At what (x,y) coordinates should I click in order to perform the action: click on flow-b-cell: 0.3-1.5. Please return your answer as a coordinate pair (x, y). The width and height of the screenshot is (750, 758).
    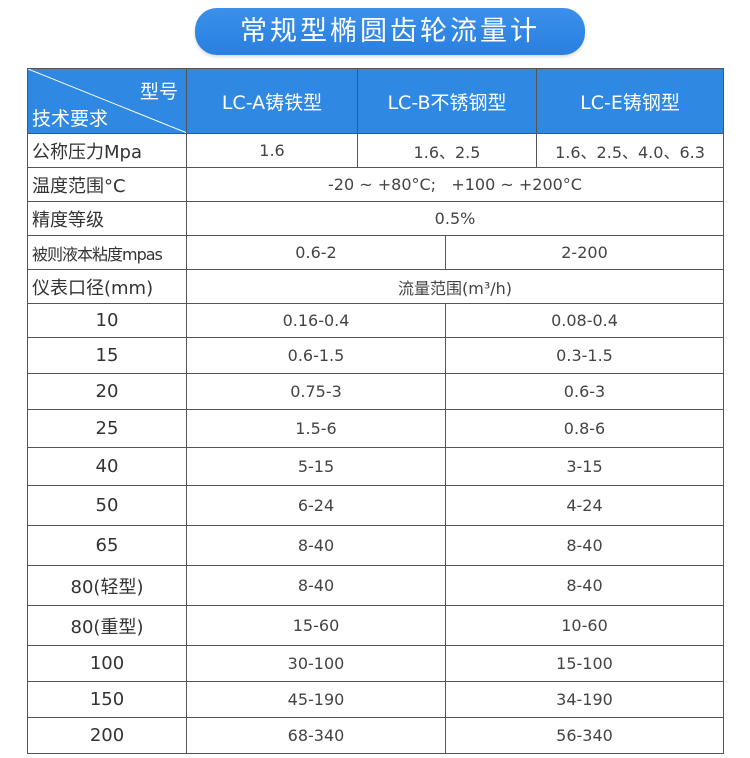
    Looking at the image, I should click on (584, 355).